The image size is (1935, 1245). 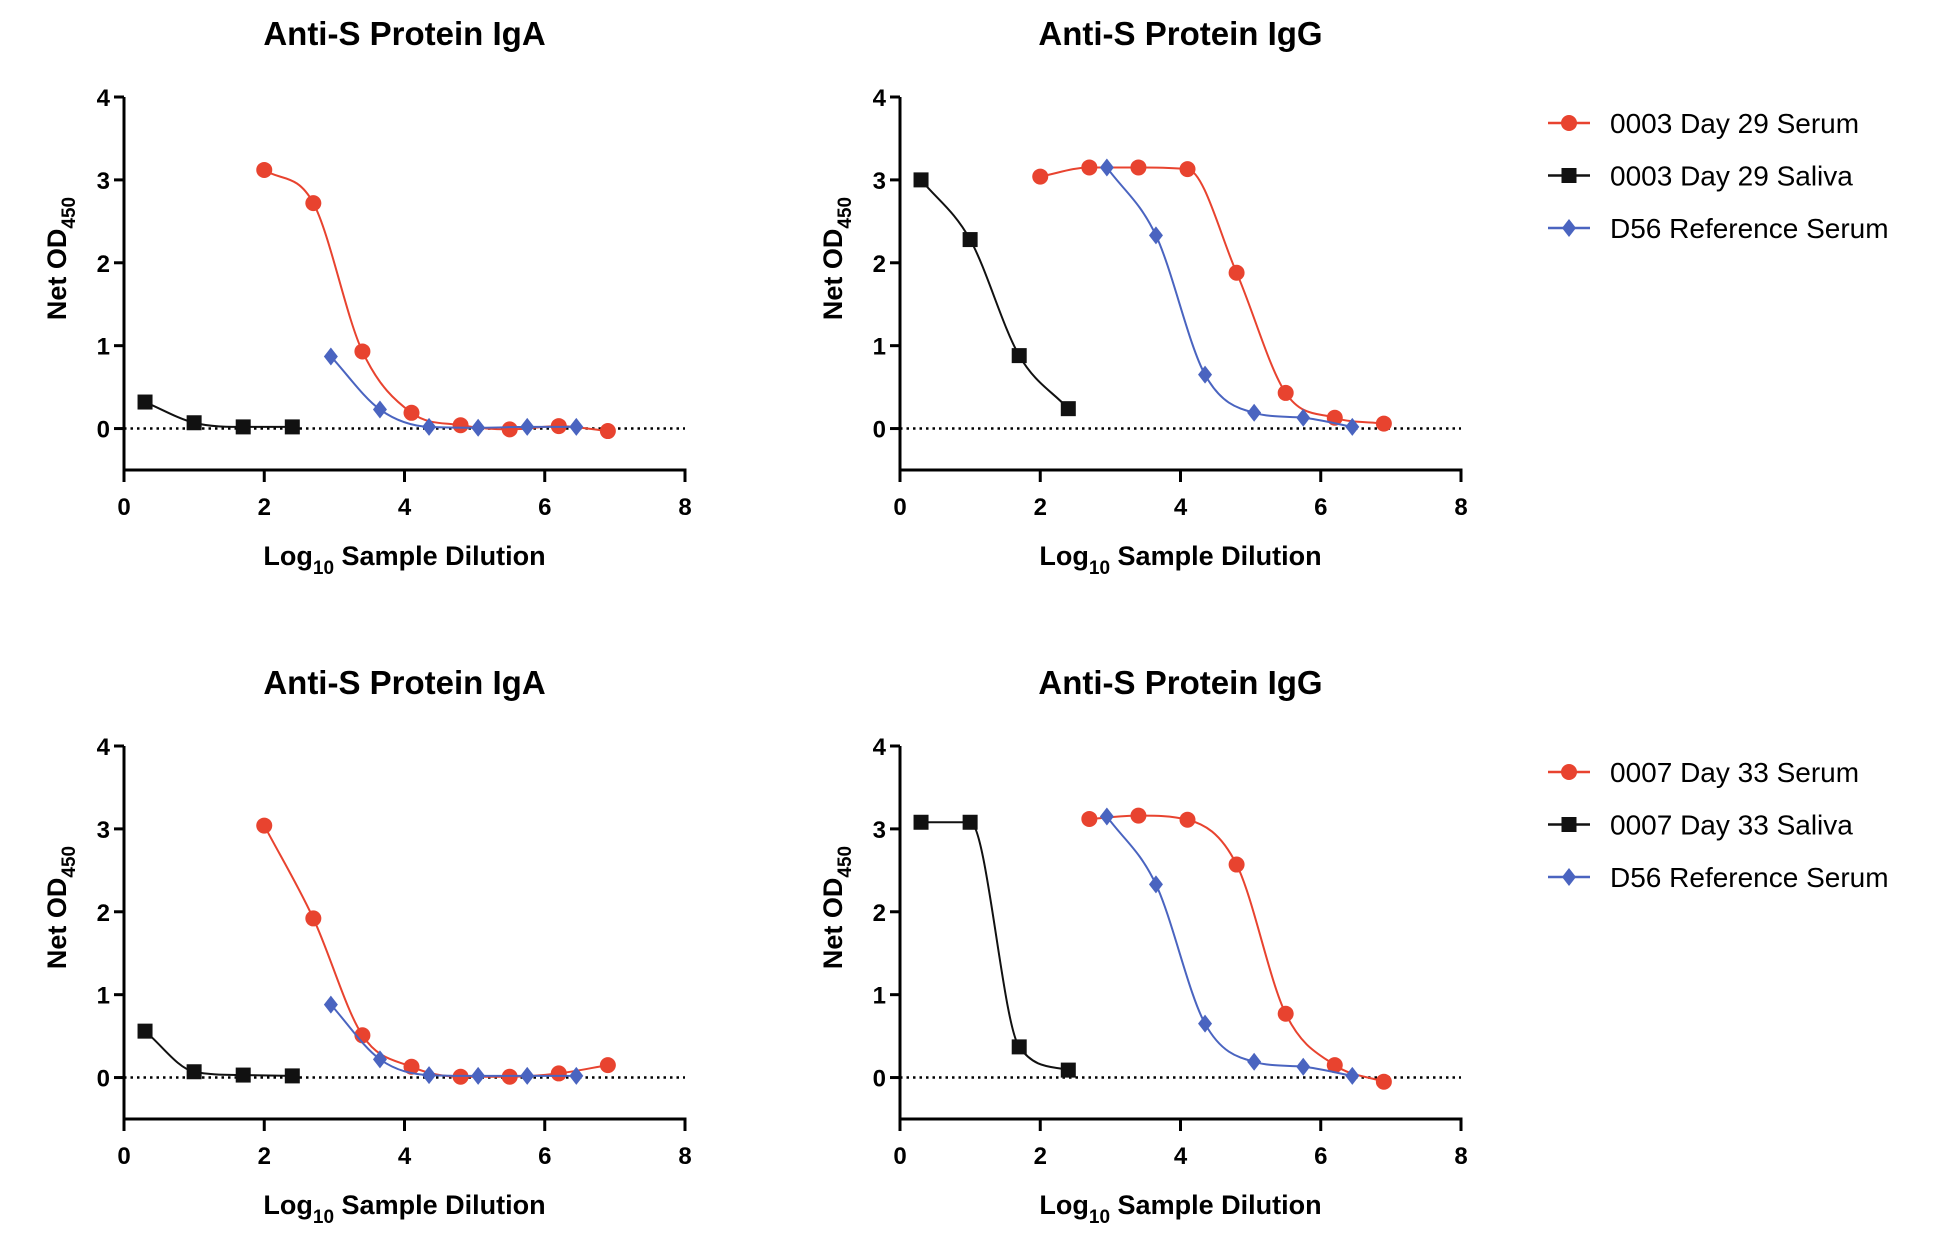 I want to click on x-tick-label: 6, so click(x=1320, y=1156).